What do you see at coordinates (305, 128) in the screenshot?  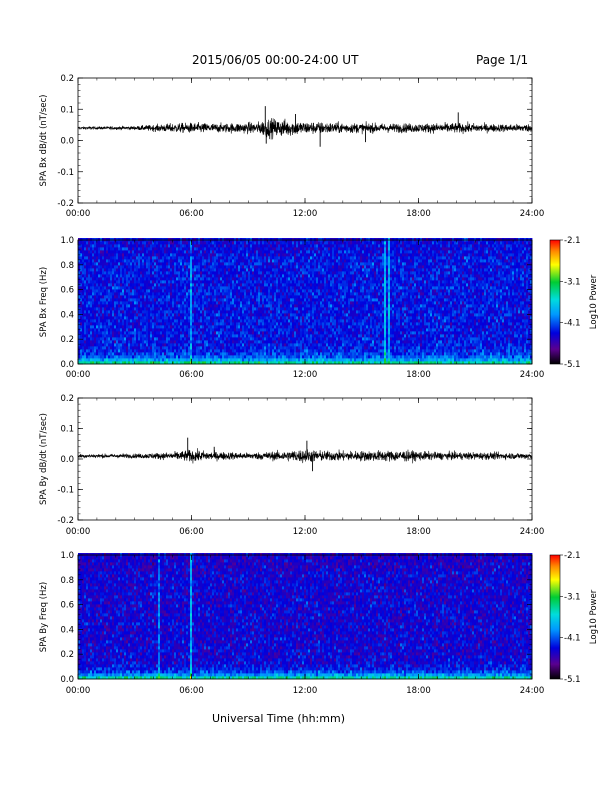 I see `trace-line` at bounding box center [305, 128].